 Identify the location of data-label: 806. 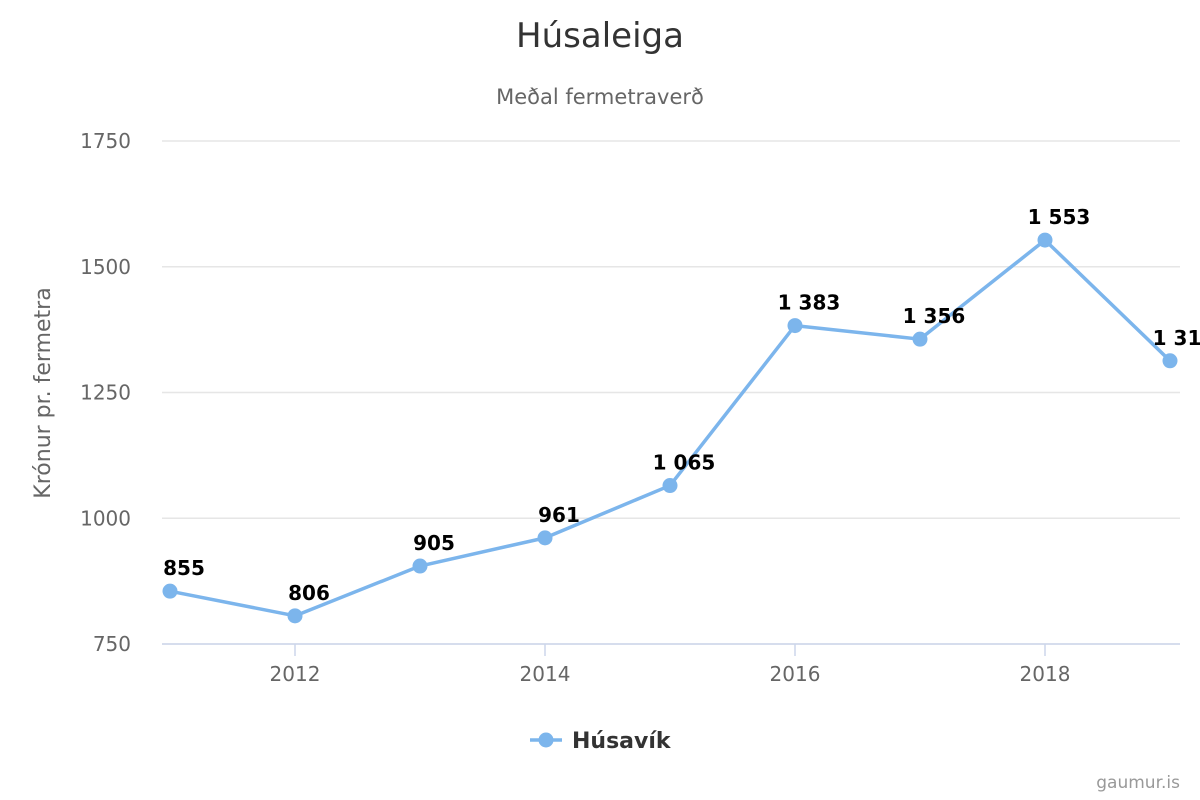
(309, 593).